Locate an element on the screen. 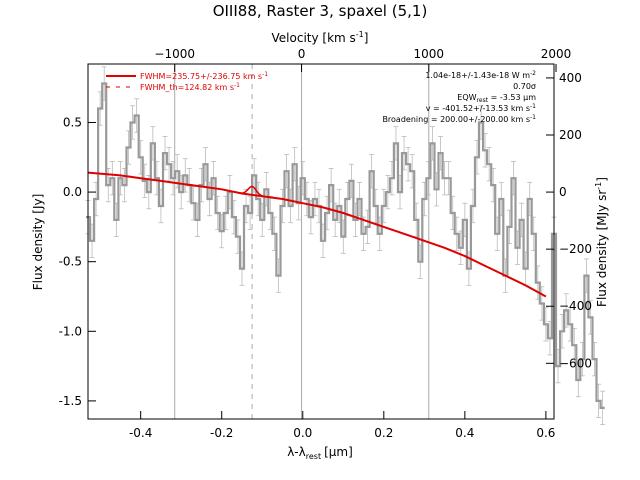  left-tick-label: -1.0 is located at coordinates (70, 331).